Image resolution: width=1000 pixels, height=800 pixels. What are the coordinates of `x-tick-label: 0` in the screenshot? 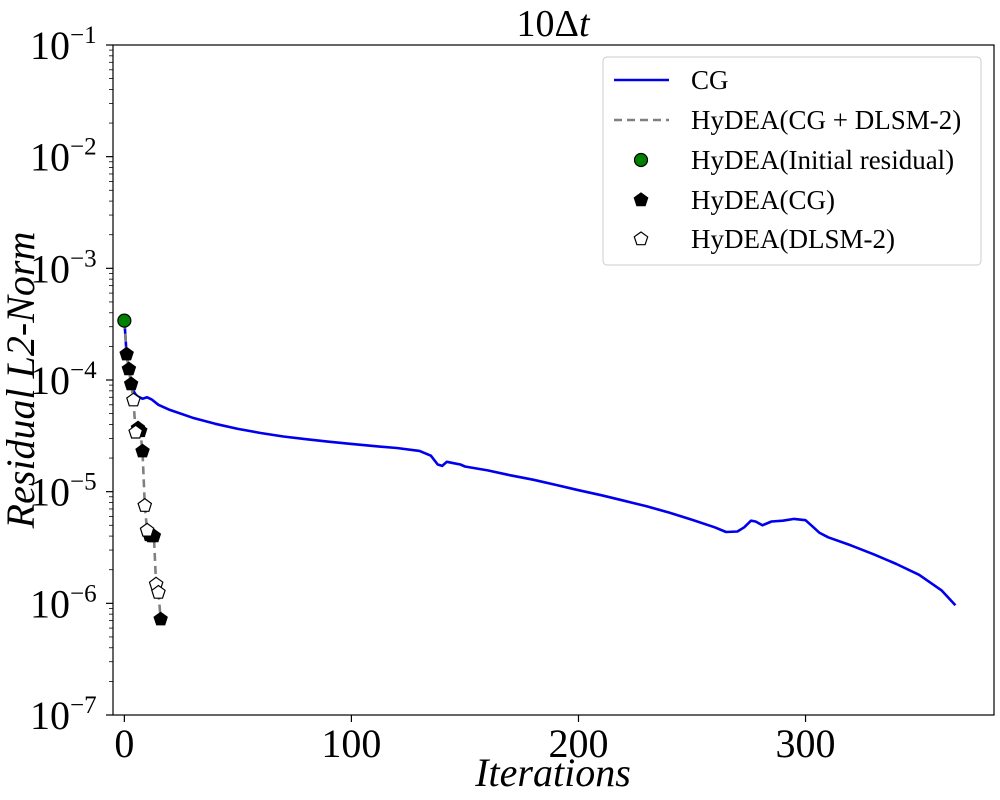 It's located at (124, 743).